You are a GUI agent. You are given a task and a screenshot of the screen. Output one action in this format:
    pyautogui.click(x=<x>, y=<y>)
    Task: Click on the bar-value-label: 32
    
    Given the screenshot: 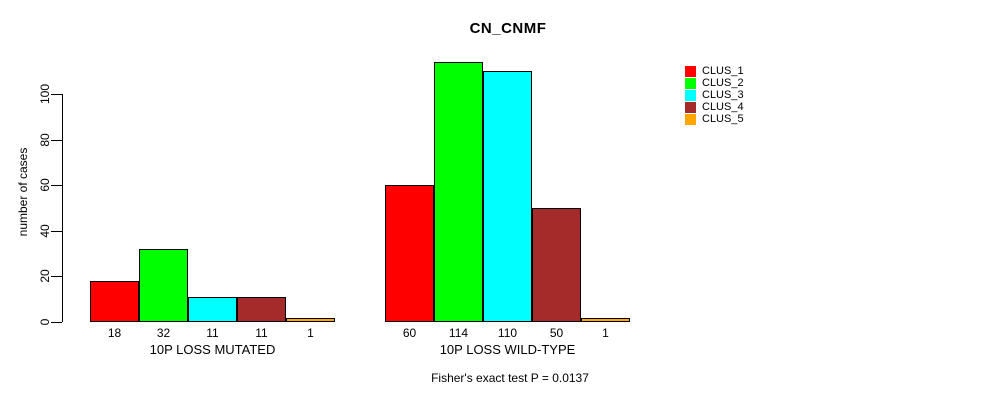 What is the action you would take?
    pyautogui.click(x=163, y=333)
    